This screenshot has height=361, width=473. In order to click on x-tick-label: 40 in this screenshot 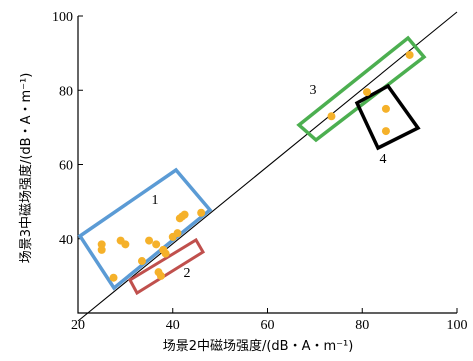, I will do `click(173, 325)`.